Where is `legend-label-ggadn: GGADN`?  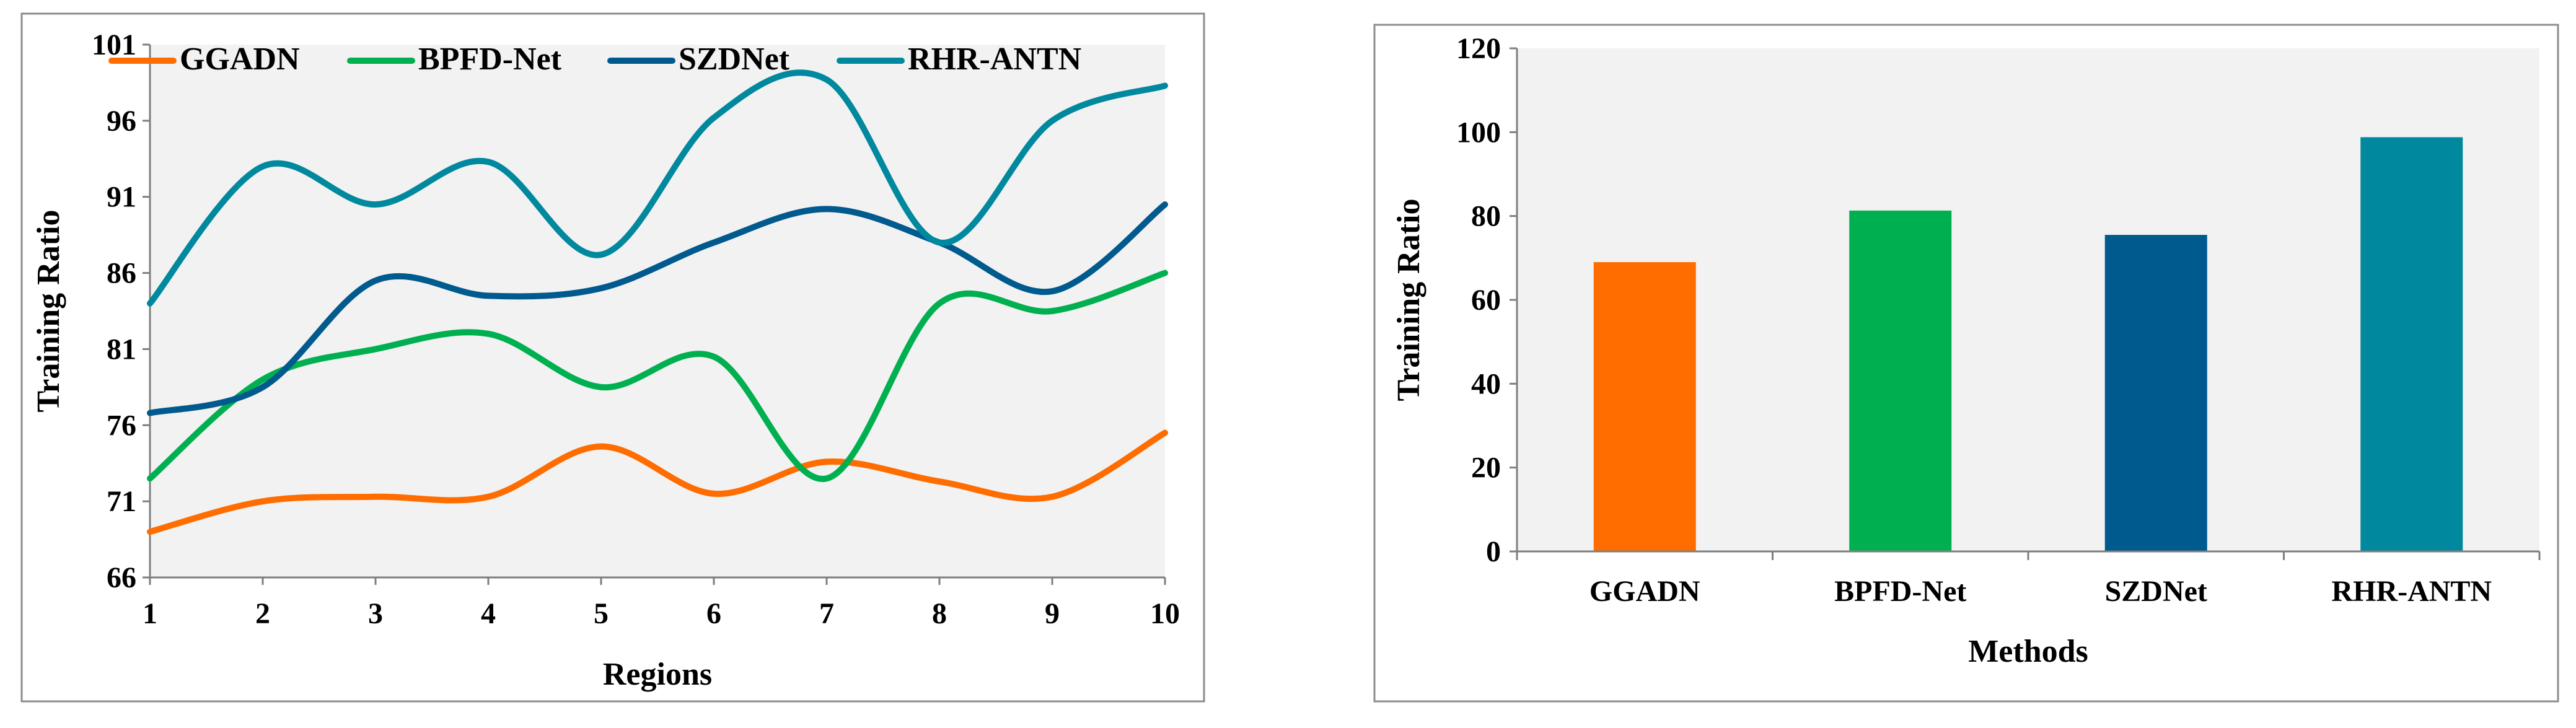
legend-label-ggadn: GGADN is located at coordinates (240, 60).